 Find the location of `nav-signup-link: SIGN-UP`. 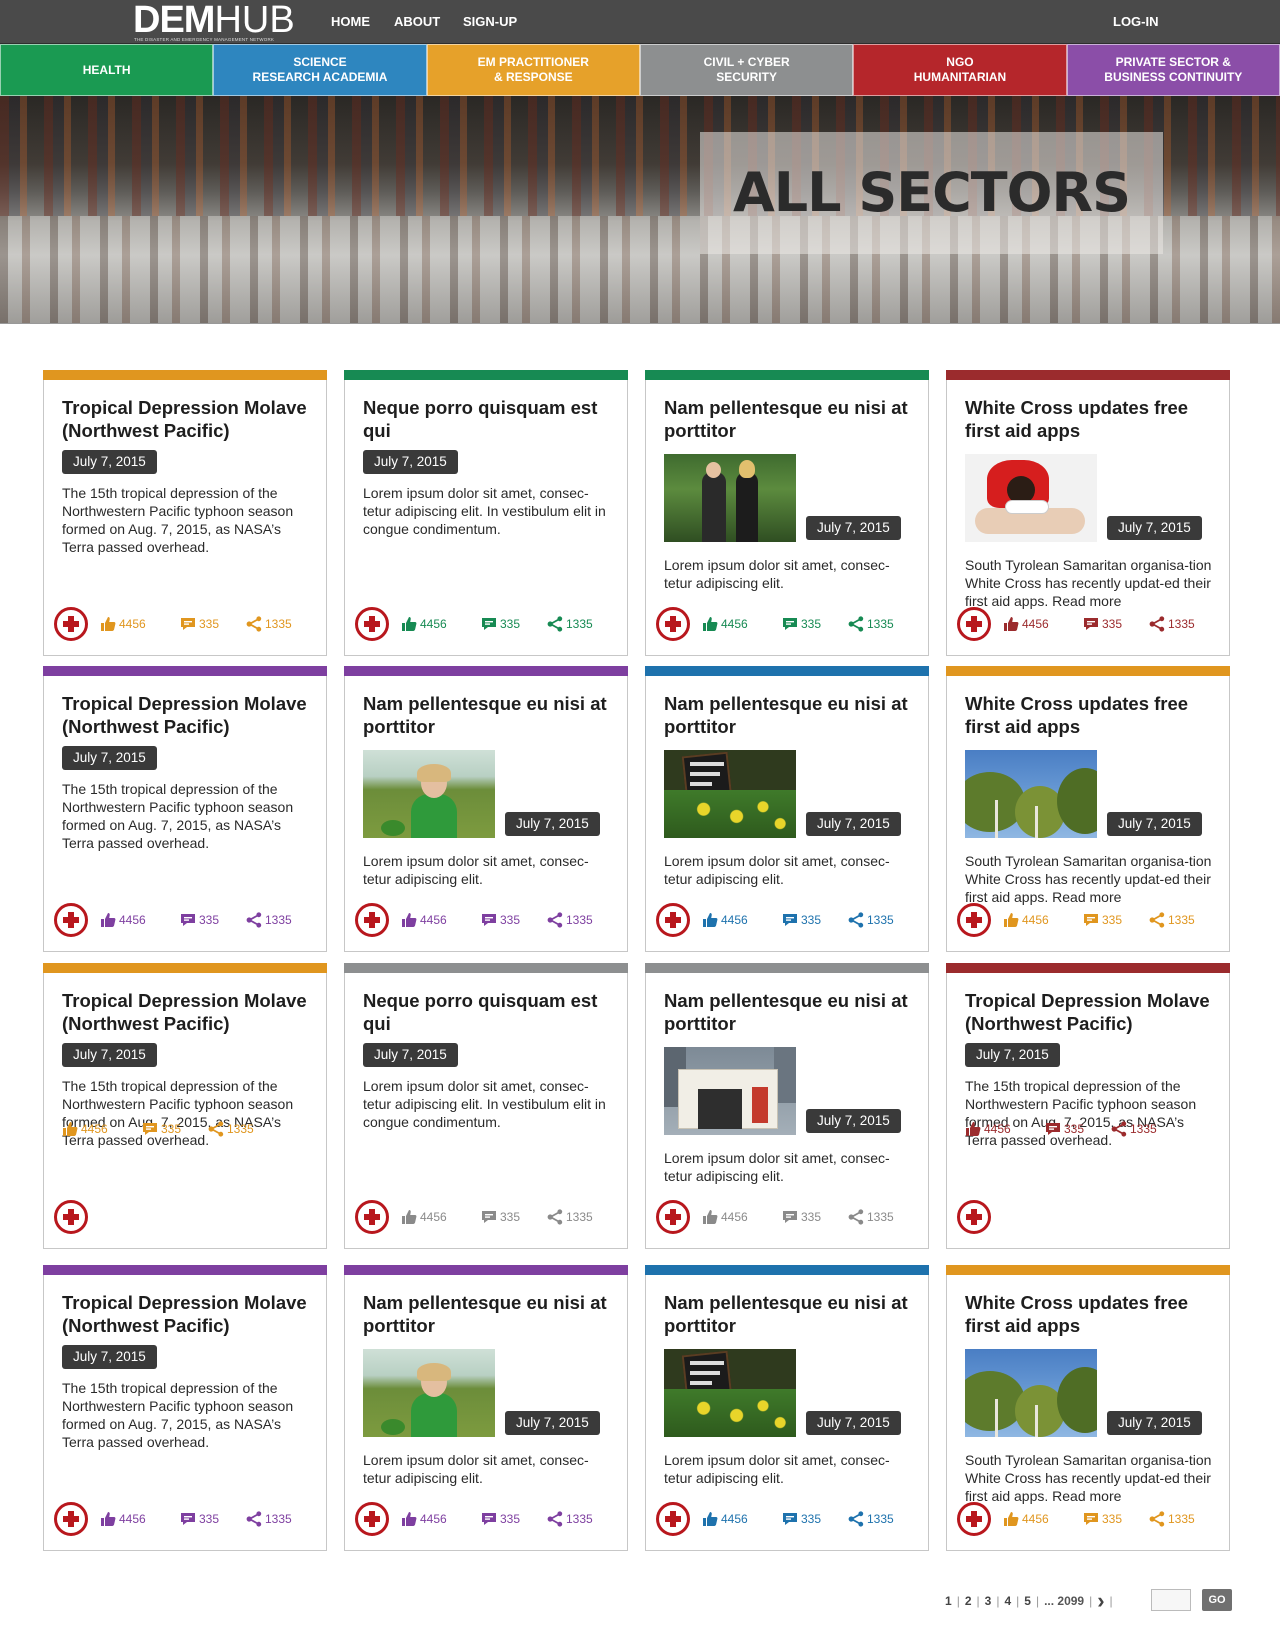

nav-signup-link: SIGN-UP is located at coordinates (490, 21).